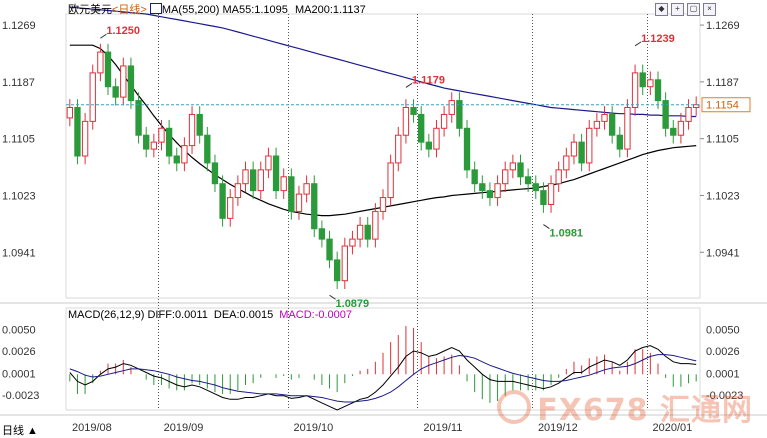 The width and height of the screenshot is (767, 438). Describe the element at coordinates (129, 10) in the screenshot. I see `timeframe-label: <日线>` at that location.